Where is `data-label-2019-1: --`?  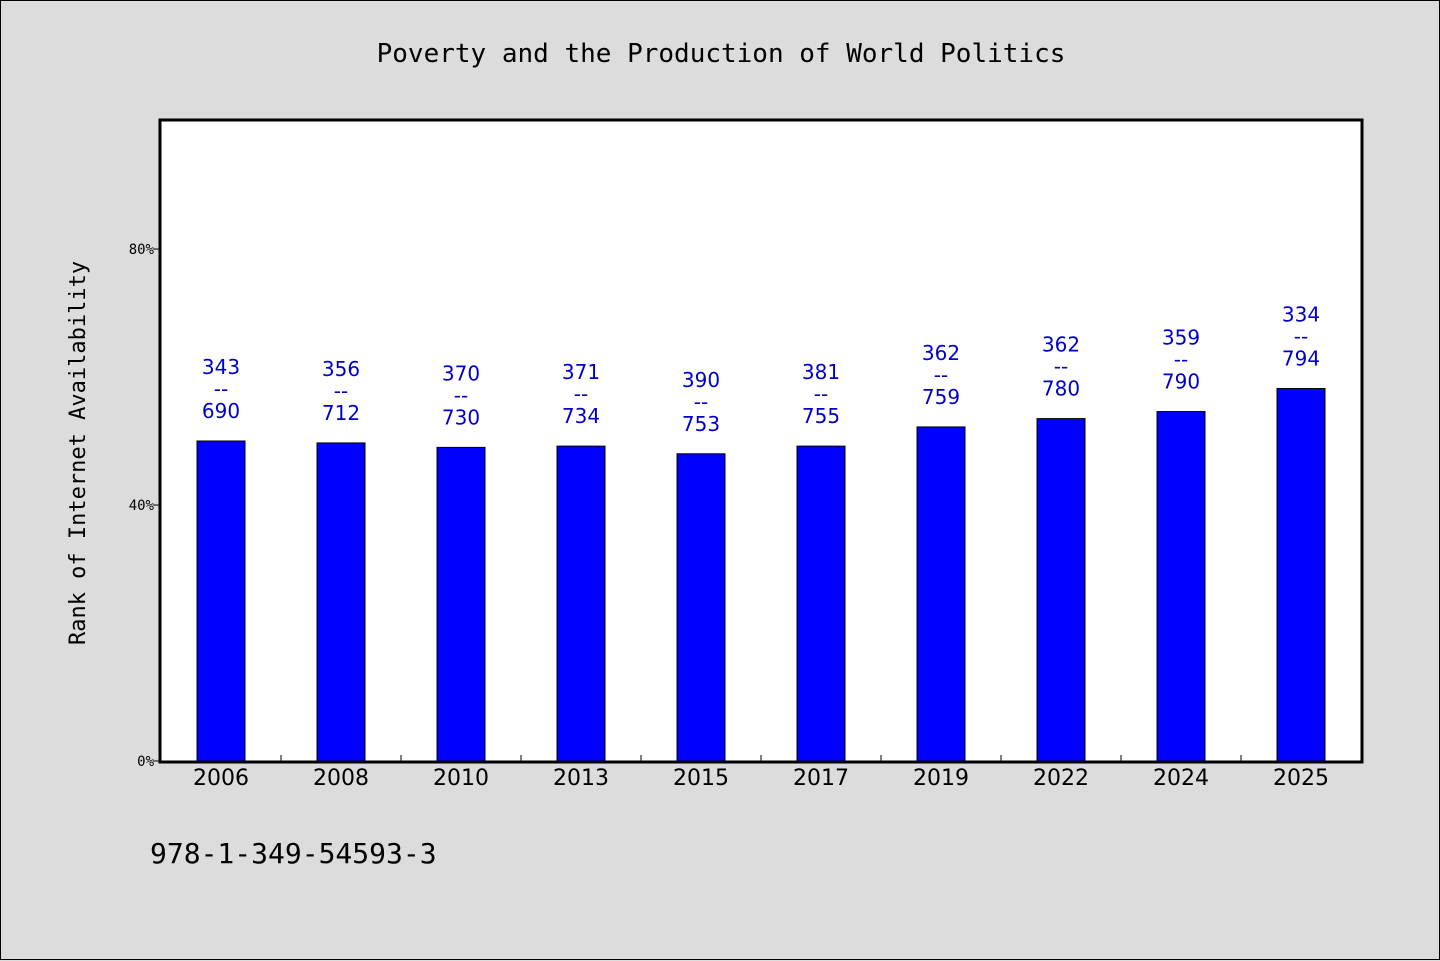
data-label-2019-1: -- is located at coordinates (941, 375).